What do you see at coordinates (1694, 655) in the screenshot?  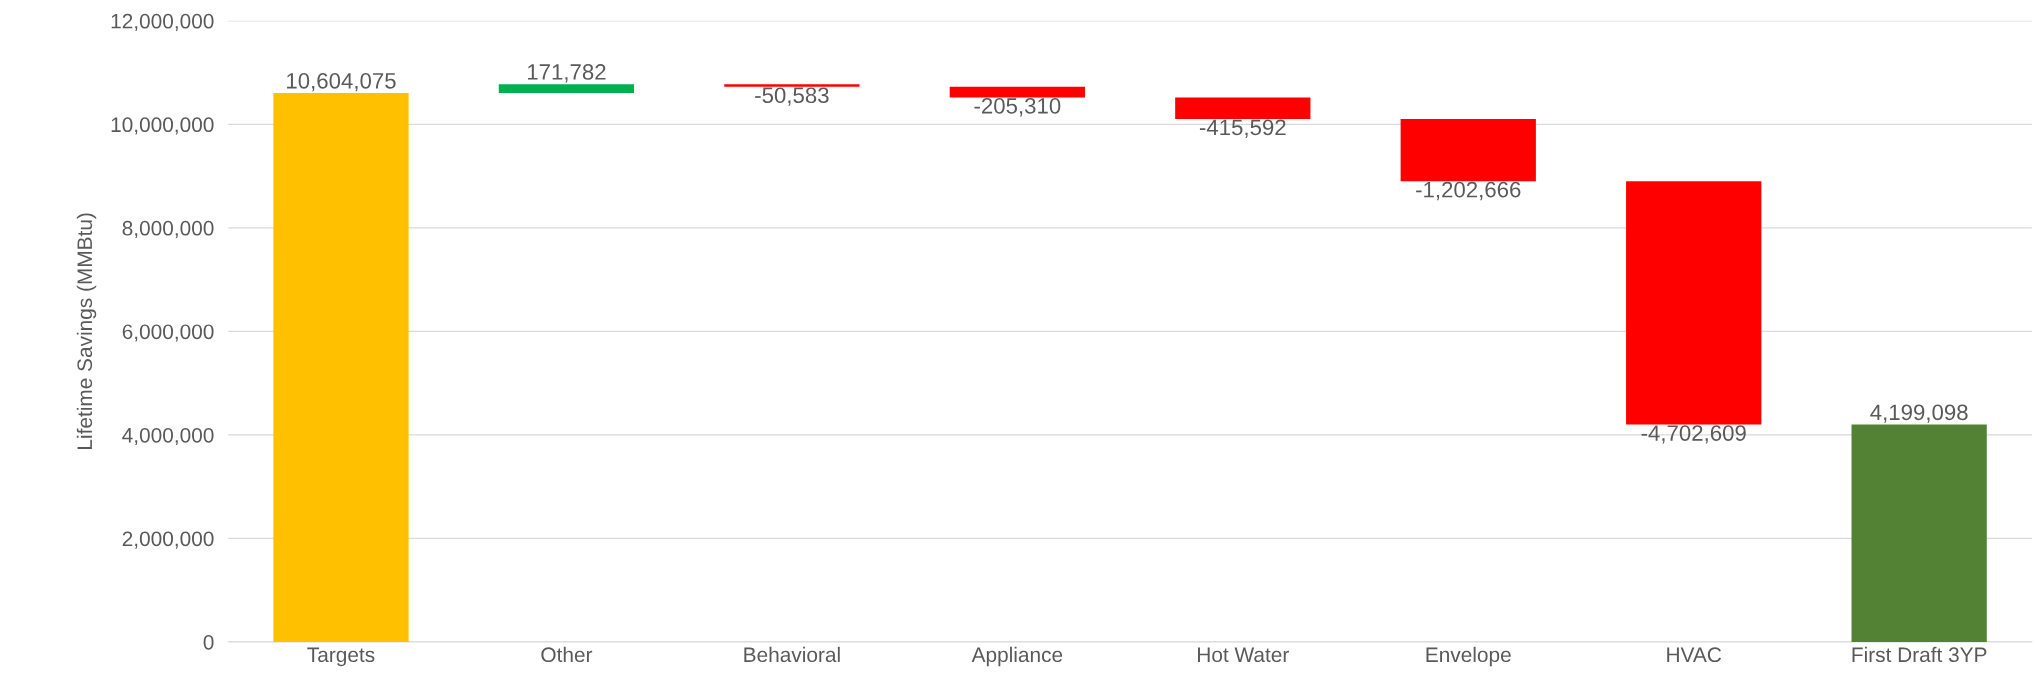 I see `x-tick-label: HVAC` at bounding box center [1694, 655].